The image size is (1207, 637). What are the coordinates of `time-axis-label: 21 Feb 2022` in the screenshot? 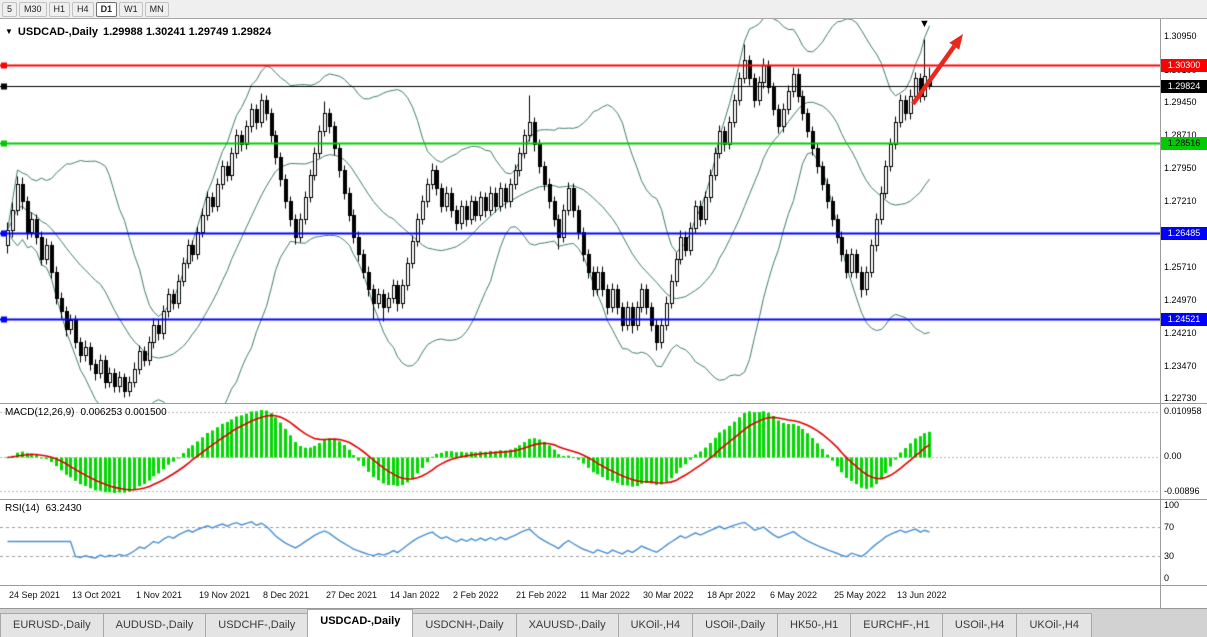 It's located at (541, 595).